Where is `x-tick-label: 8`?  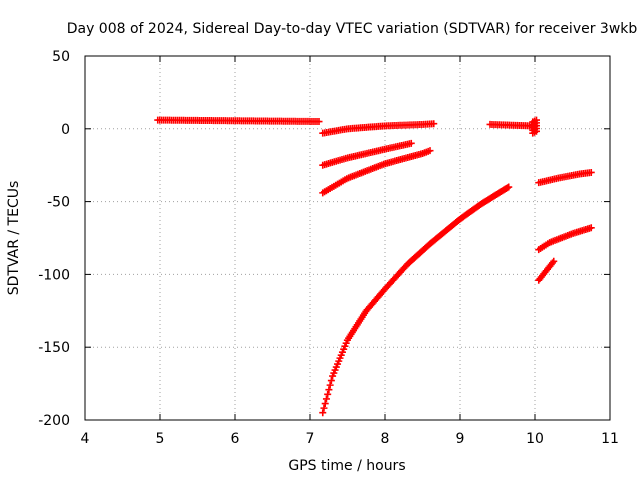 x-tick-label: 8 is located at coordinates (385, 439).